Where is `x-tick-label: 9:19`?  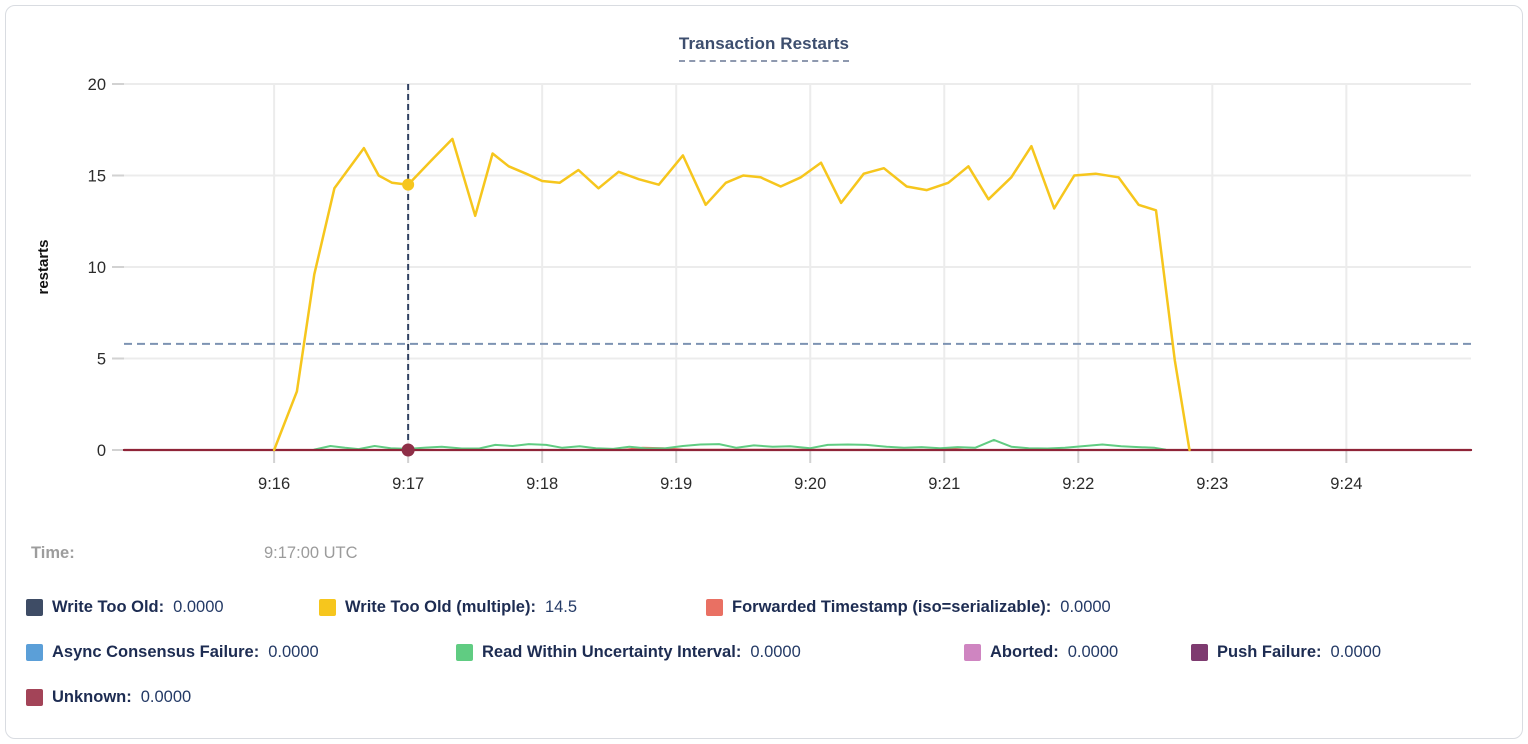
x-tick-label: 9:19 is located at coordinates (676, 484).